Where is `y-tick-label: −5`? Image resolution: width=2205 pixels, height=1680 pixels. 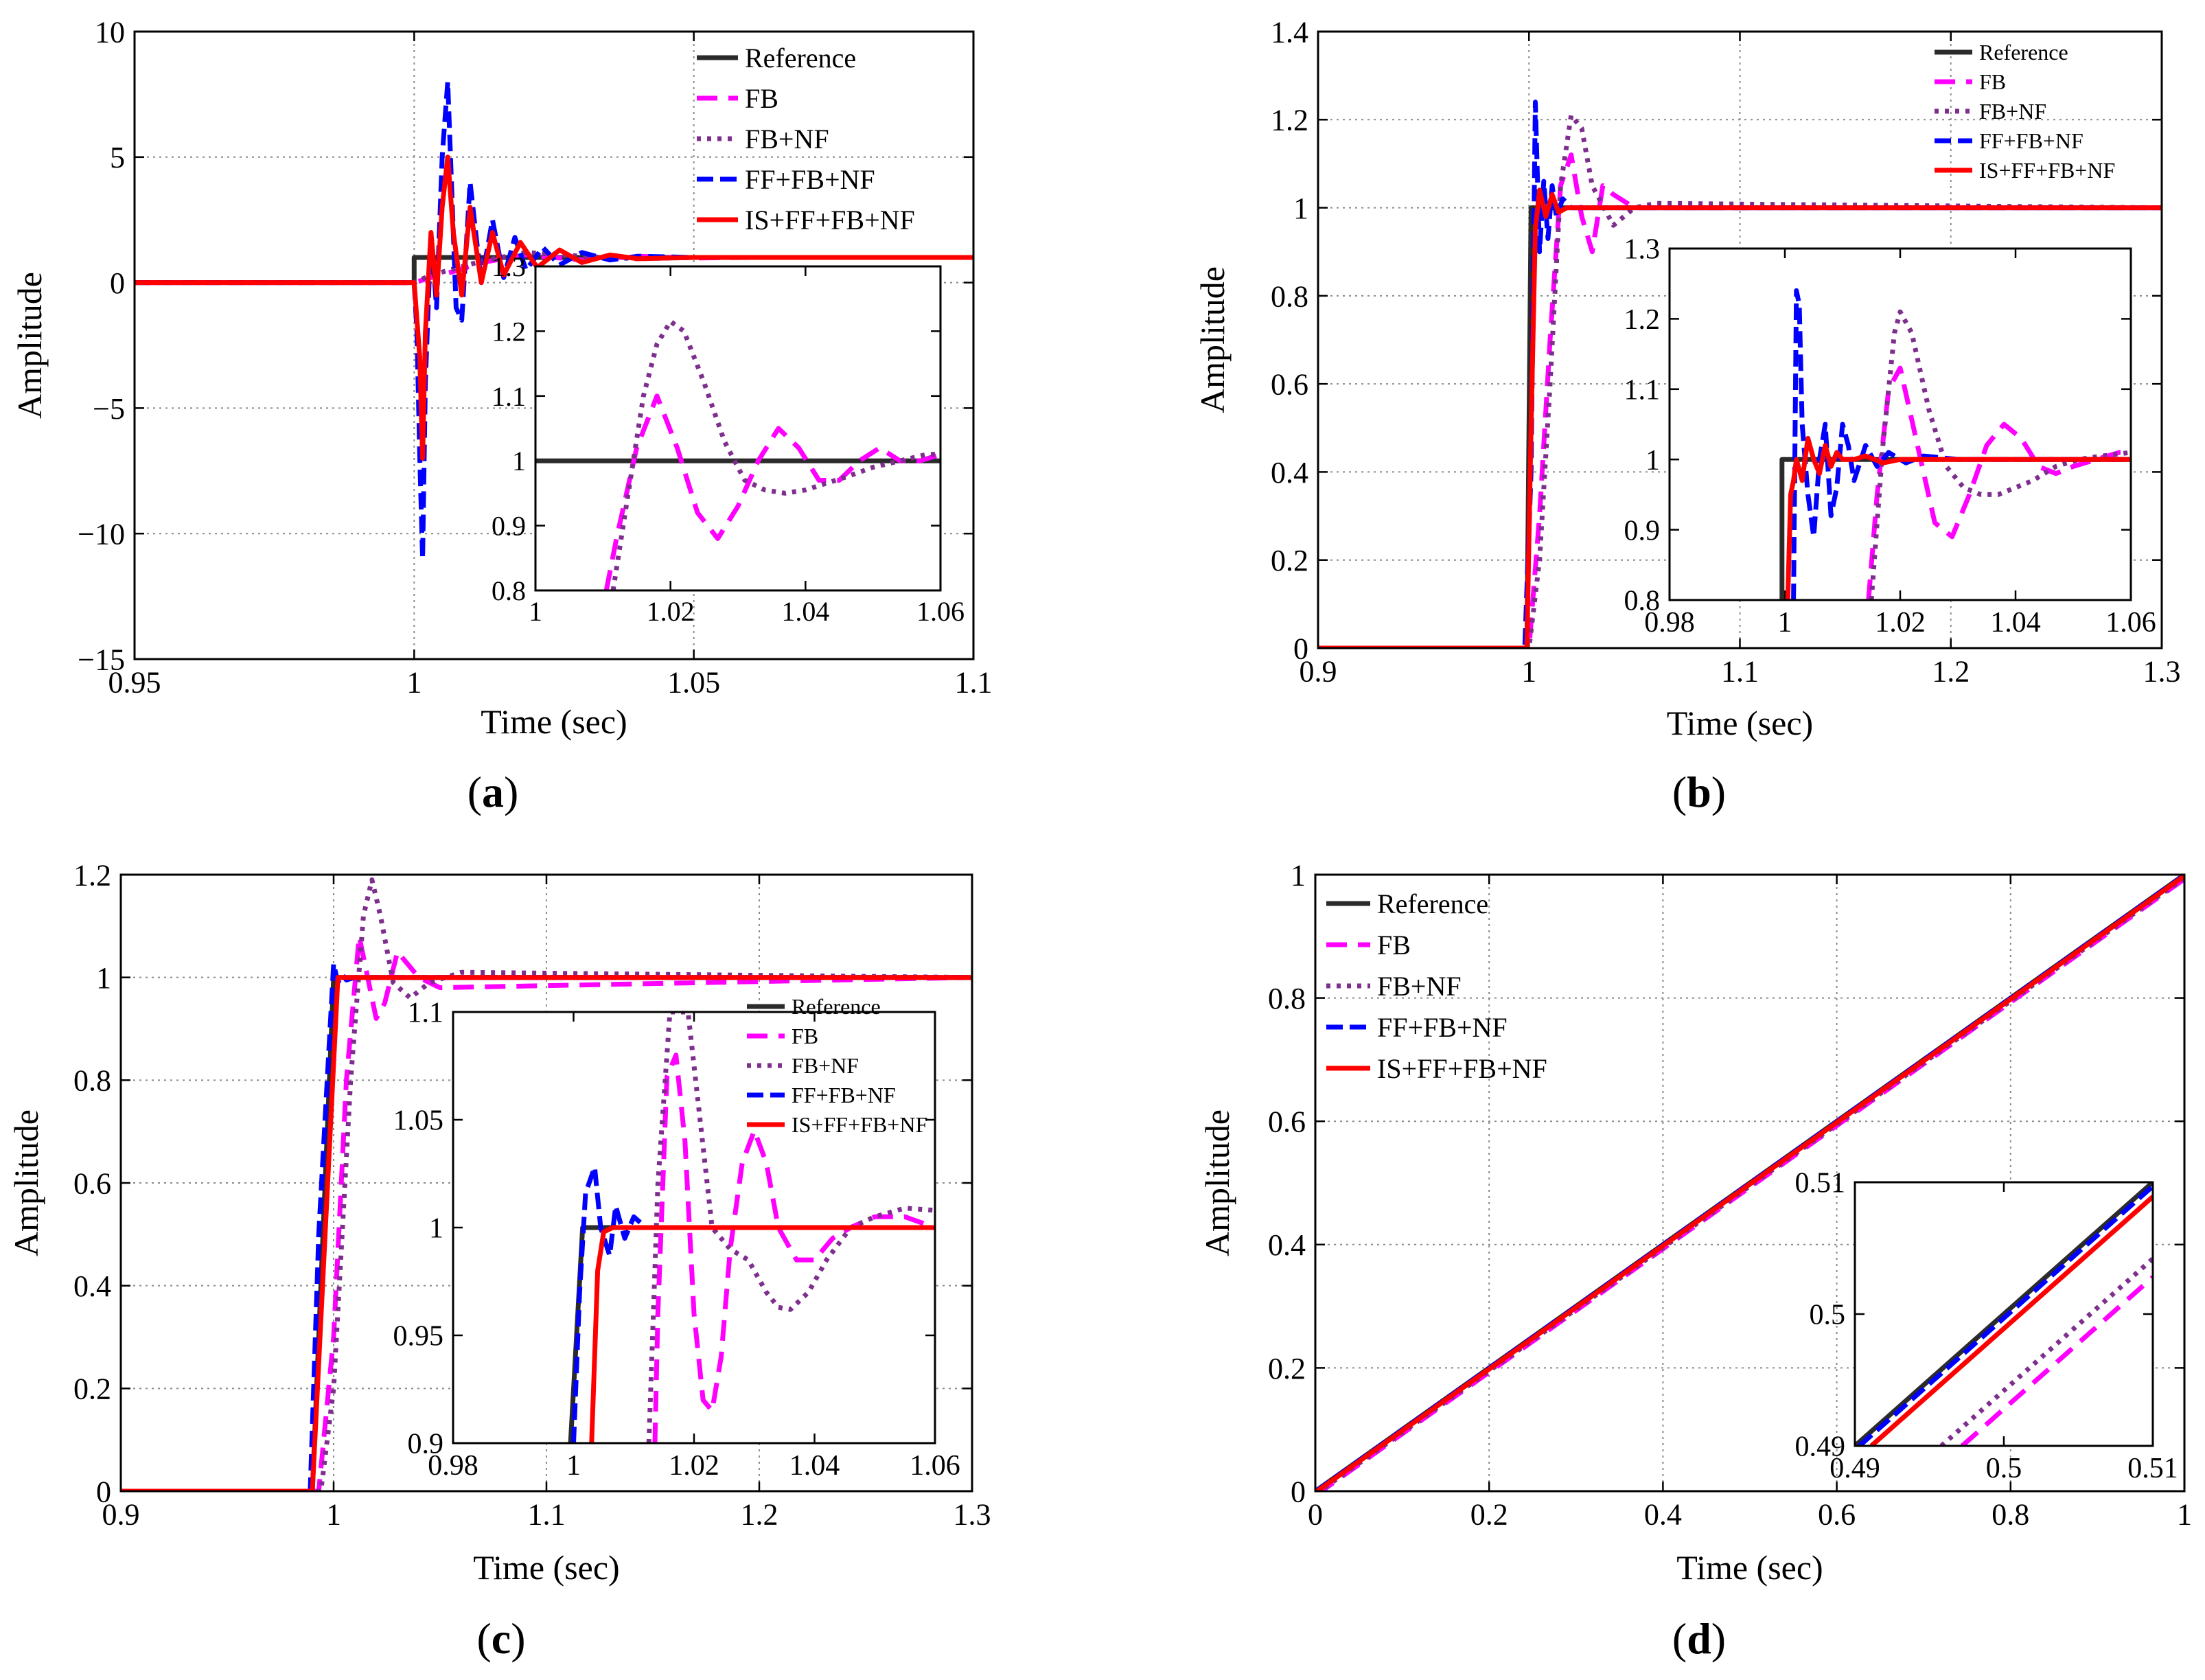
y-tick-label: −5 is located at coordinates (109, 409).